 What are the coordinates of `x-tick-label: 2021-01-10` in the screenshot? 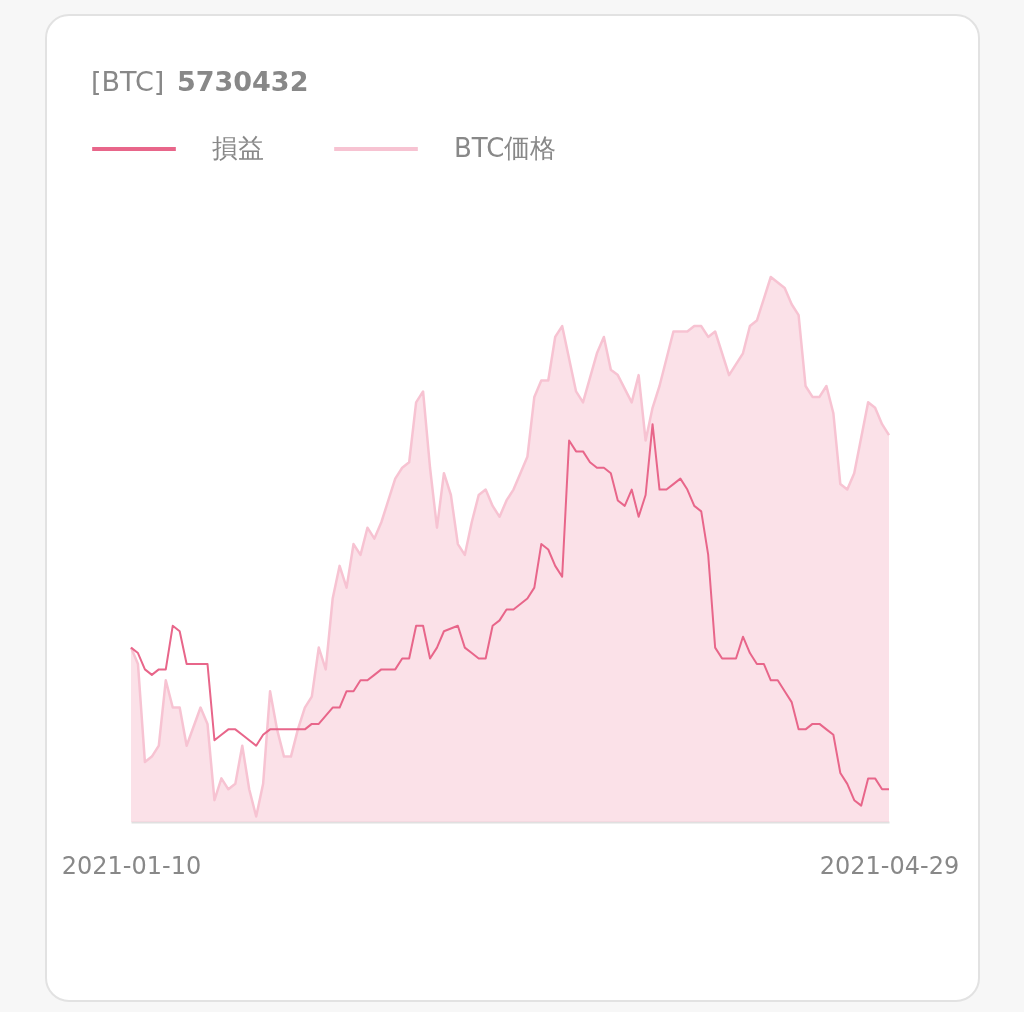 It's located at (131, 865).